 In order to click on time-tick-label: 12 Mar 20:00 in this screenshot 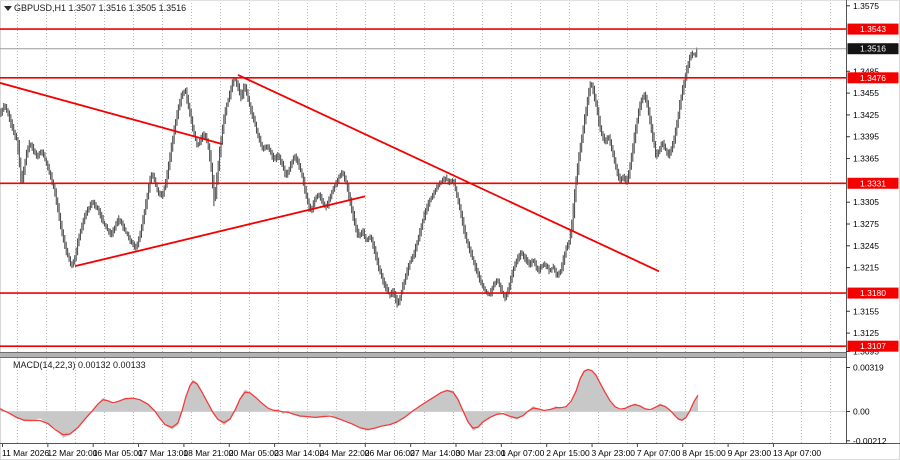, I will do `click(72, 453)`.